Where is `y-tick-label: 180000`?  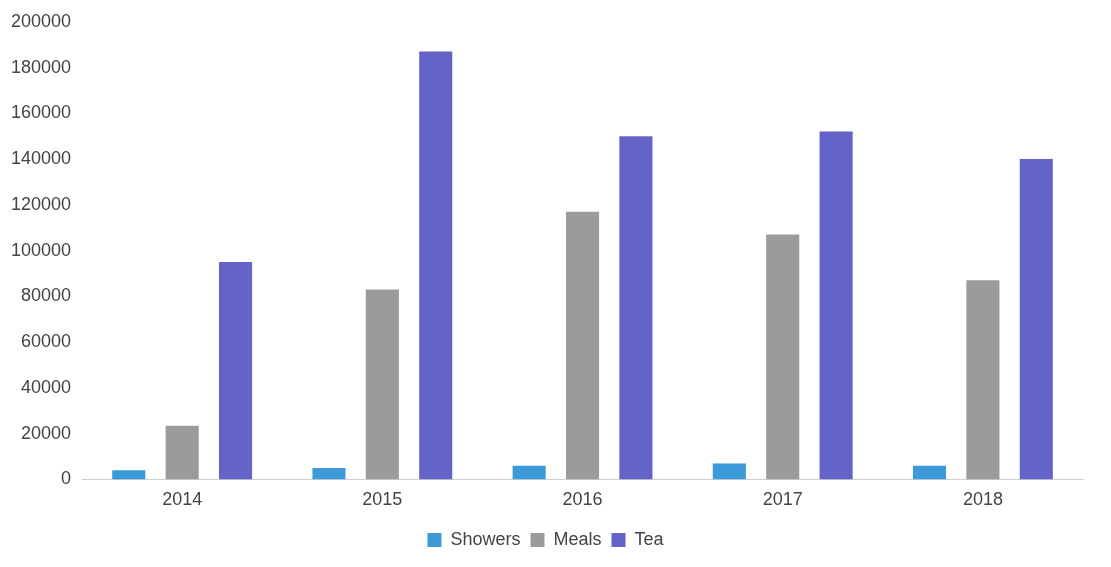 y-tick-label: 180000 is located at coordinates (41, 66).